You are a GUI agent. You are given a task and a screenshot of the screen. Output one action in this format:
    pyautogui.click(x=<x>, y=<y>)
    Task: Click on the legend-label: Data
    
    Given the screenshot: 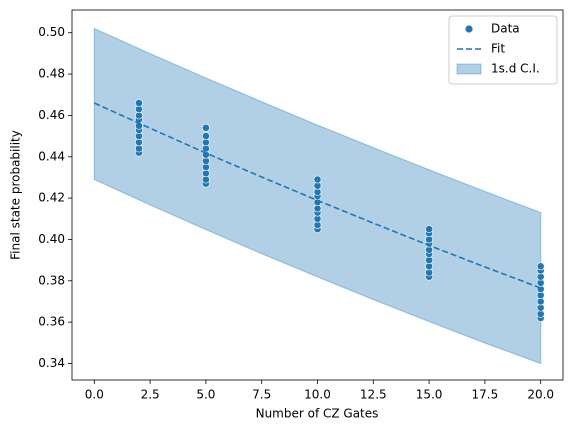 What is the action you would take?
    pyautogui.click(x=505, y=29)
    